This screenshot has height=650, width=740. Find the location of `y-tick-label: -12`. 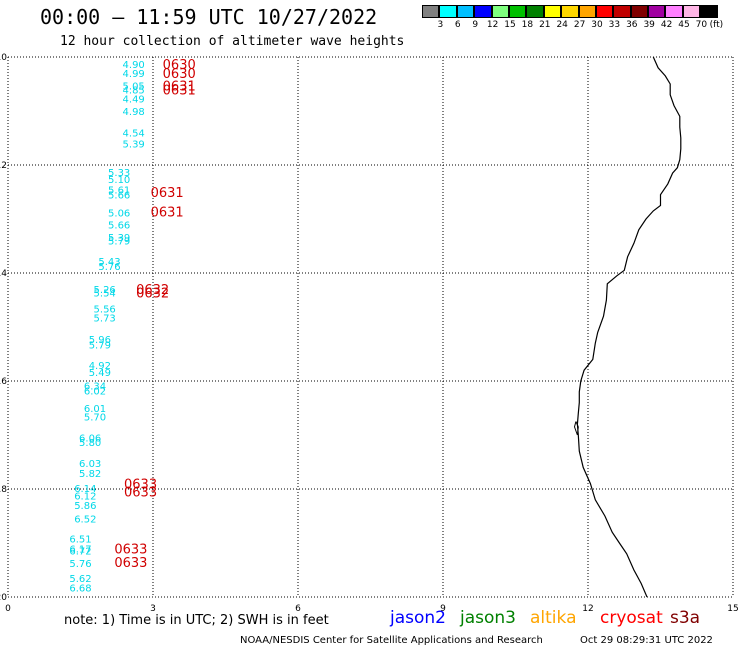

y-tick-label: -12 is located at coordinates (3, 166).